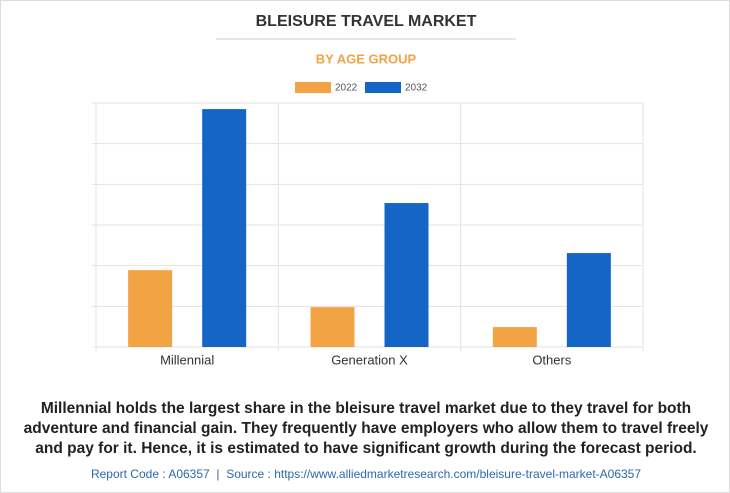 Image resolution: width=730 pixels, height=493 pixels. Describe the element at coordinates (369, 359) in the screenshot. I see `x-tick-label: Generation X` at that location.